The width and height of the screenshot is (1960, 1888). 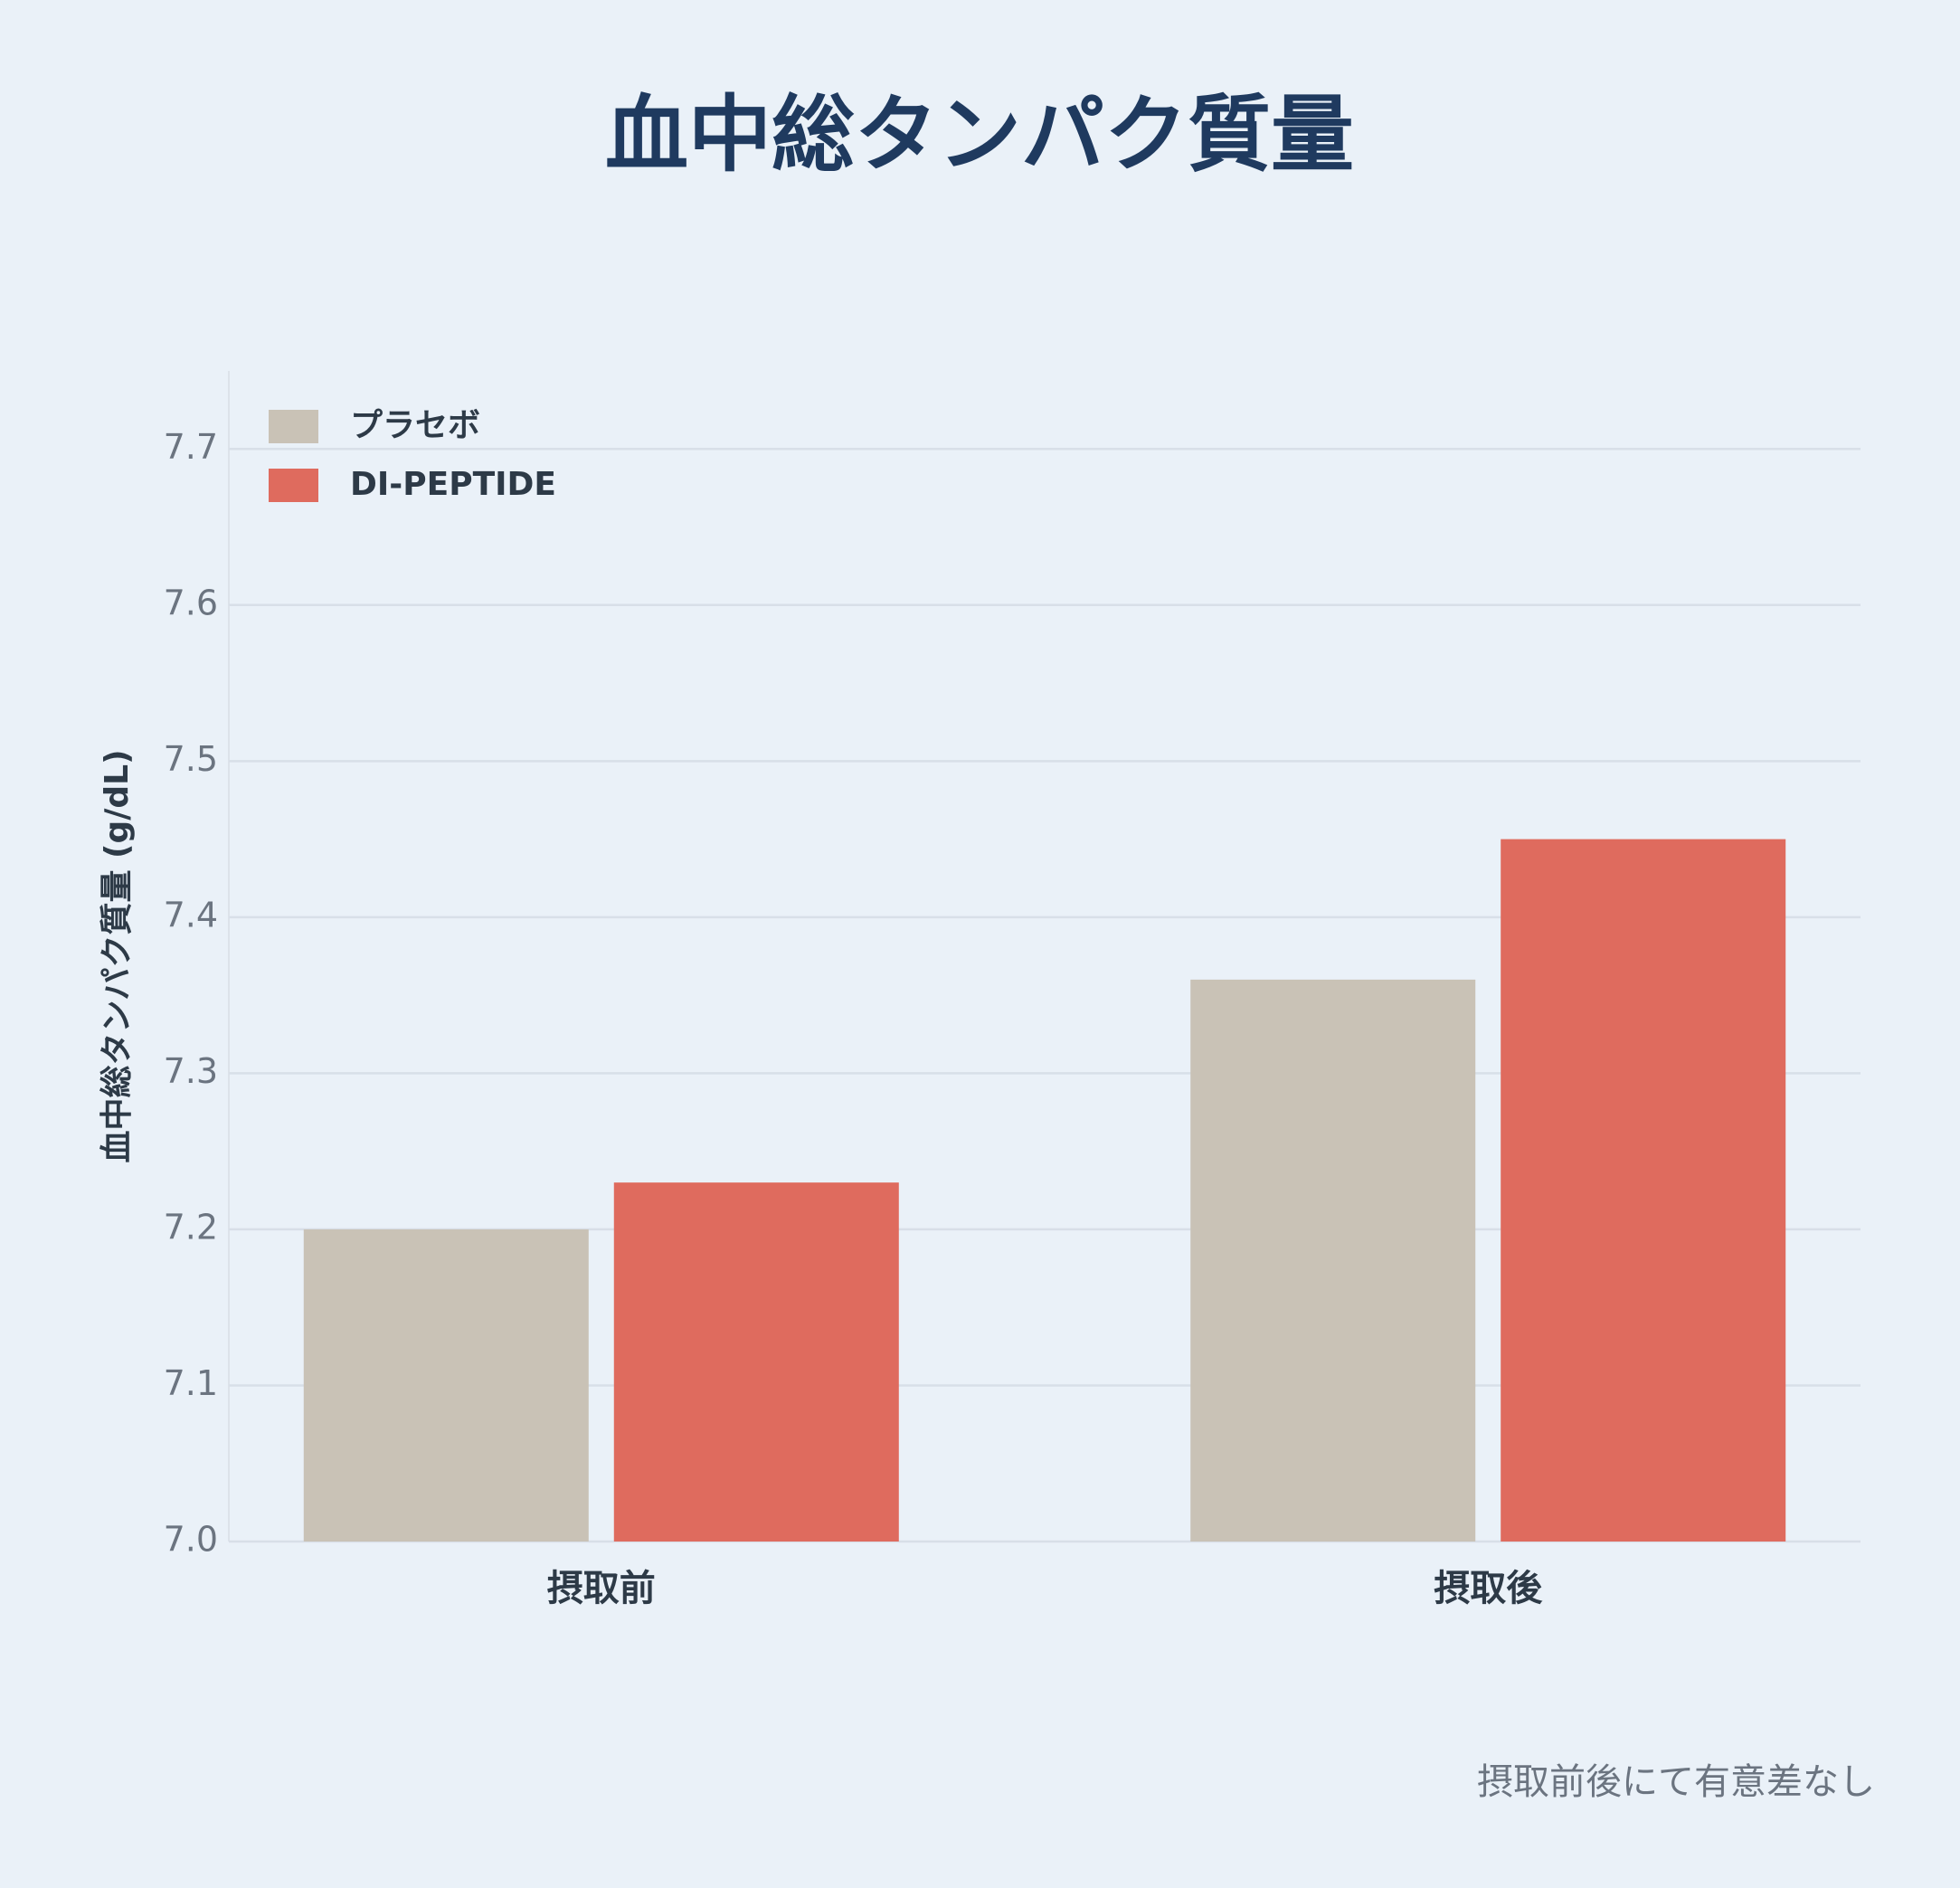 I want to click on x-tick-label: 摂取前, so click(x=601, y=1588).